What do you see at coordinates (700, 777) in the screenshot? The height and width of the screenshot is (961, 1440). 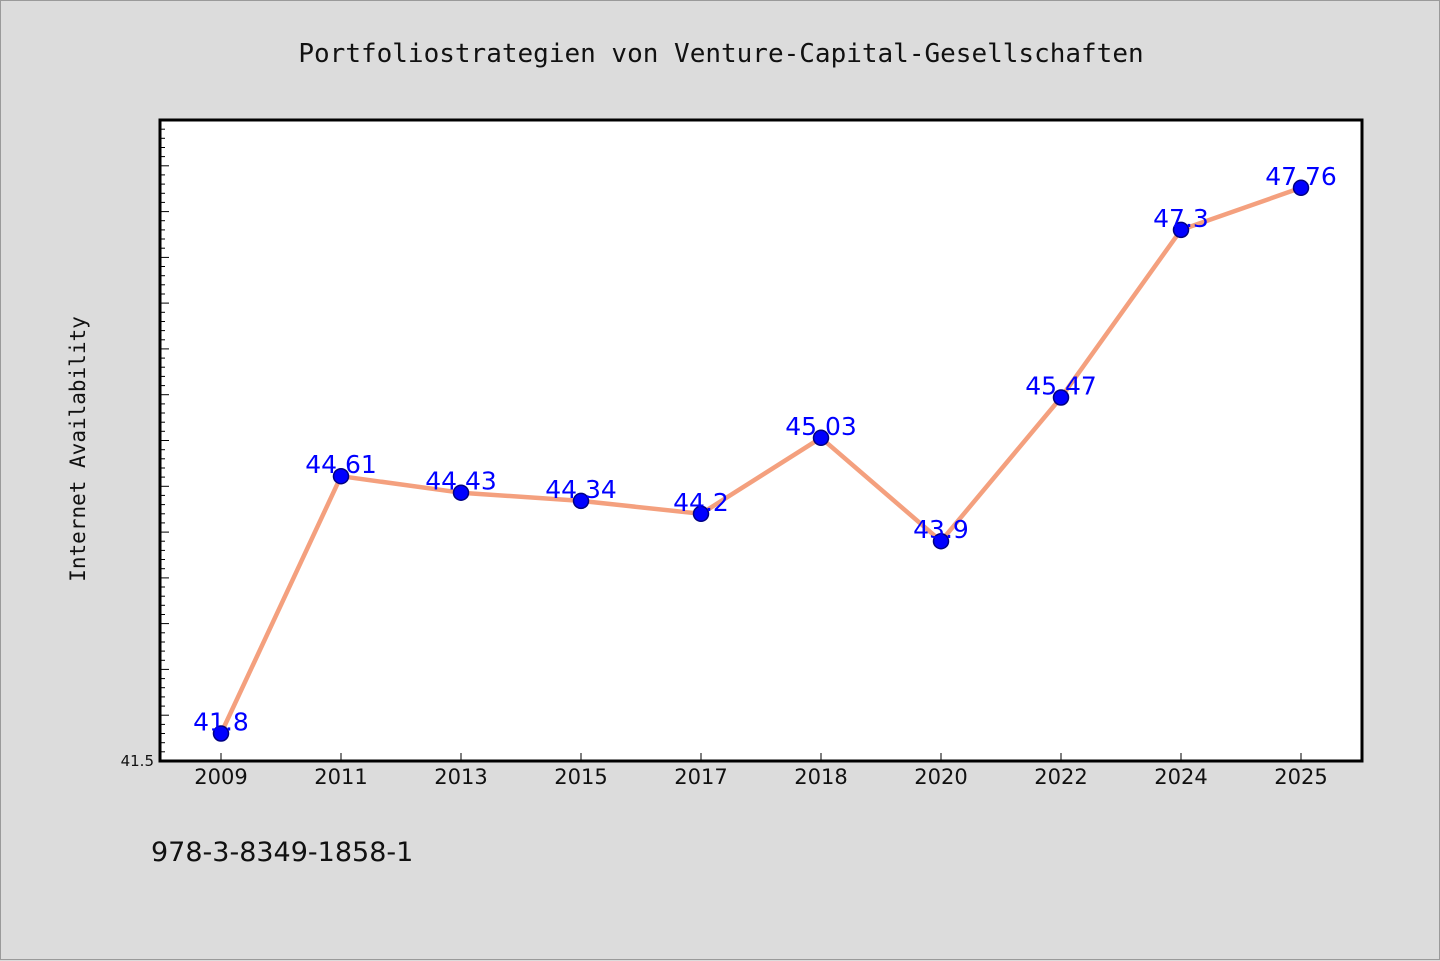 I see `x-tick-label: 2017` at bounding box center [700, 777].